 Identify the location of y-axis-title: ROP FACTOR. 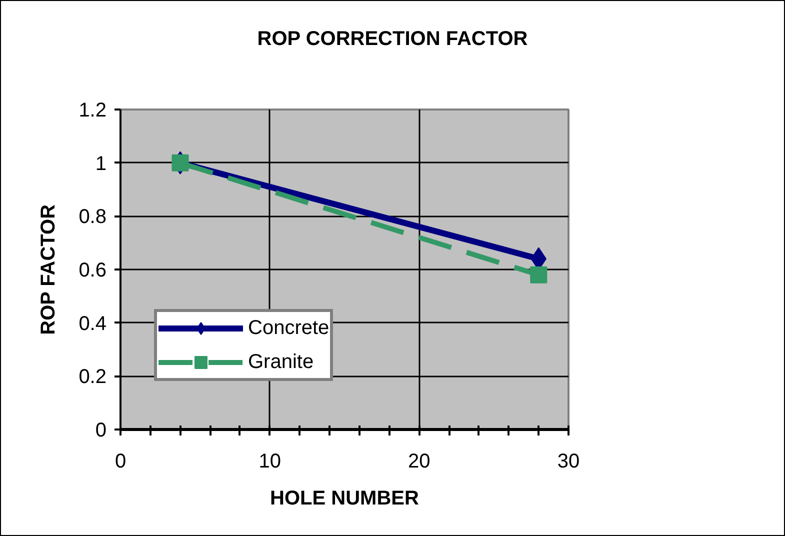
(49, 269).